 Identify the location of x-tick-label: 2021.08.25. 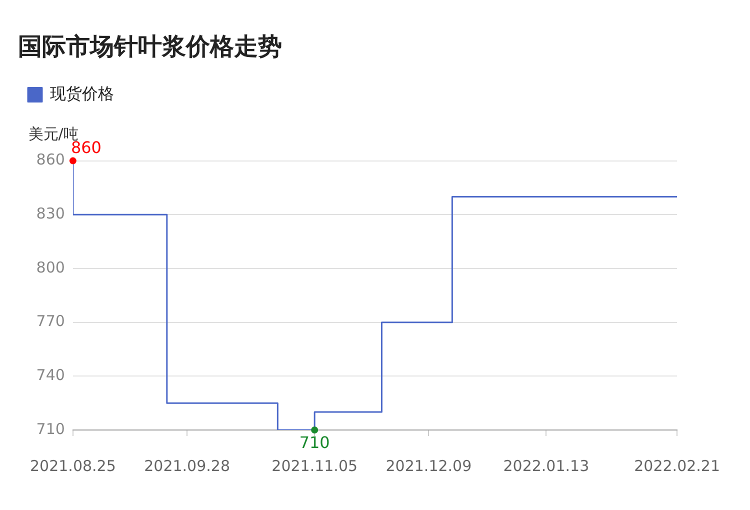
(73, 465).